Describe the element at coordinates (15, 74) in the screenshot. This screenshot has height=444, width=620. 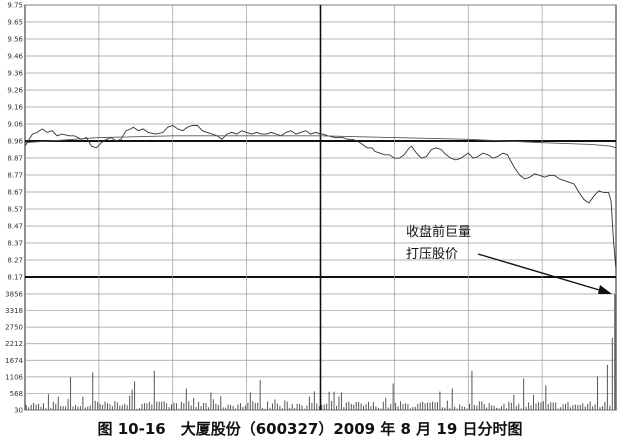
I see `price-tick-label: 9.36` at that location.